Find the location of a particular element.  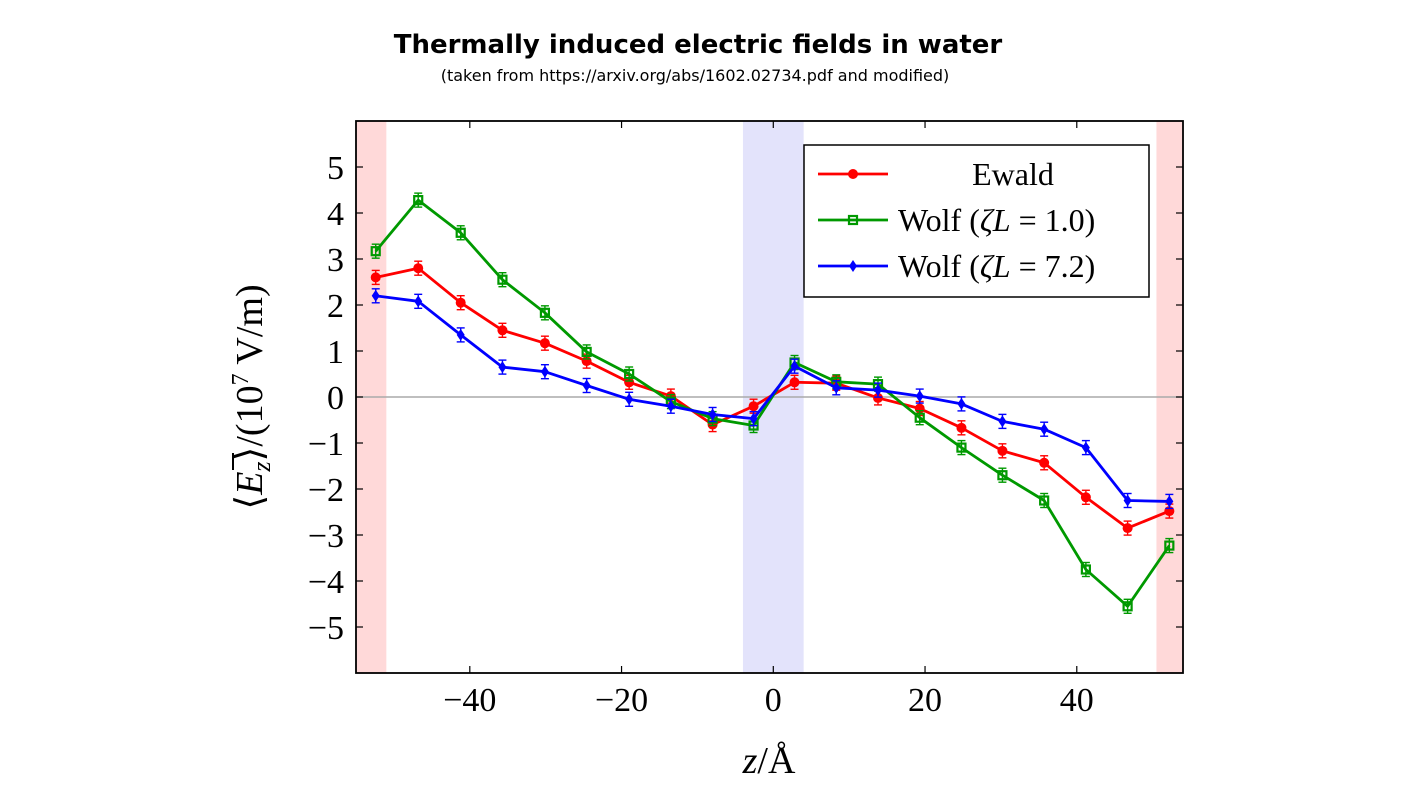

y-tick-label: −2 is located at coordinates (326, 490).